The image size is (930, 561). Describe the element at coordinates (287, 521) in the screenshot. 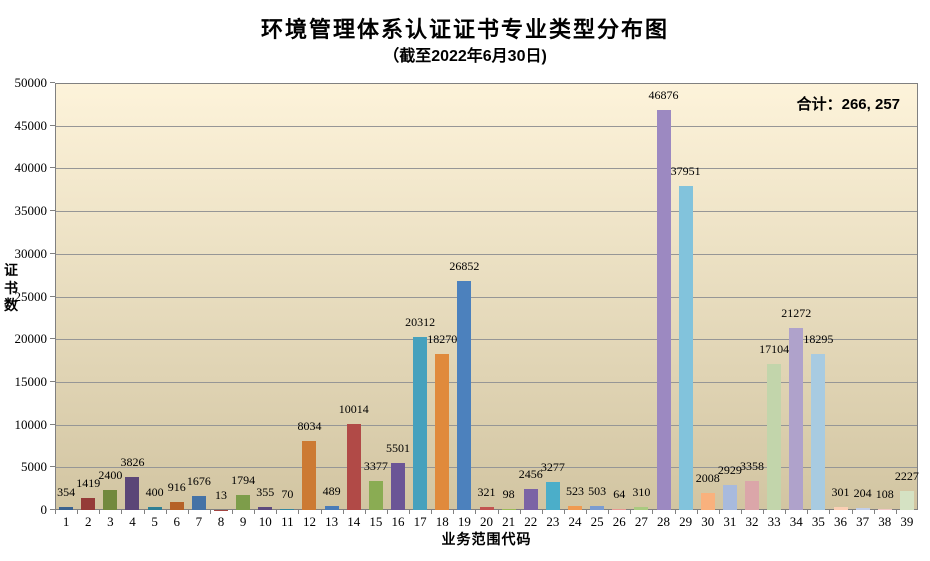

I see `x-tick-label: 11` at that location.